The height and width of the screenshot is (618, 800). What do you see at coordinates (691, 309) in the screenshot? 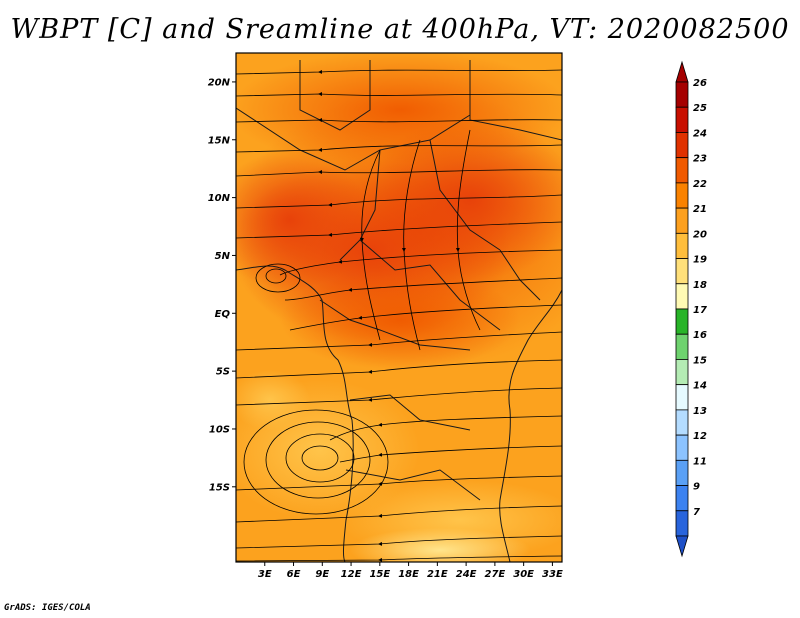
I see `colorbar: 26 25 24 23 22 21 20 19 18 17 16 15 14 13 12 11 9 7` at bounding box center [691, 309].